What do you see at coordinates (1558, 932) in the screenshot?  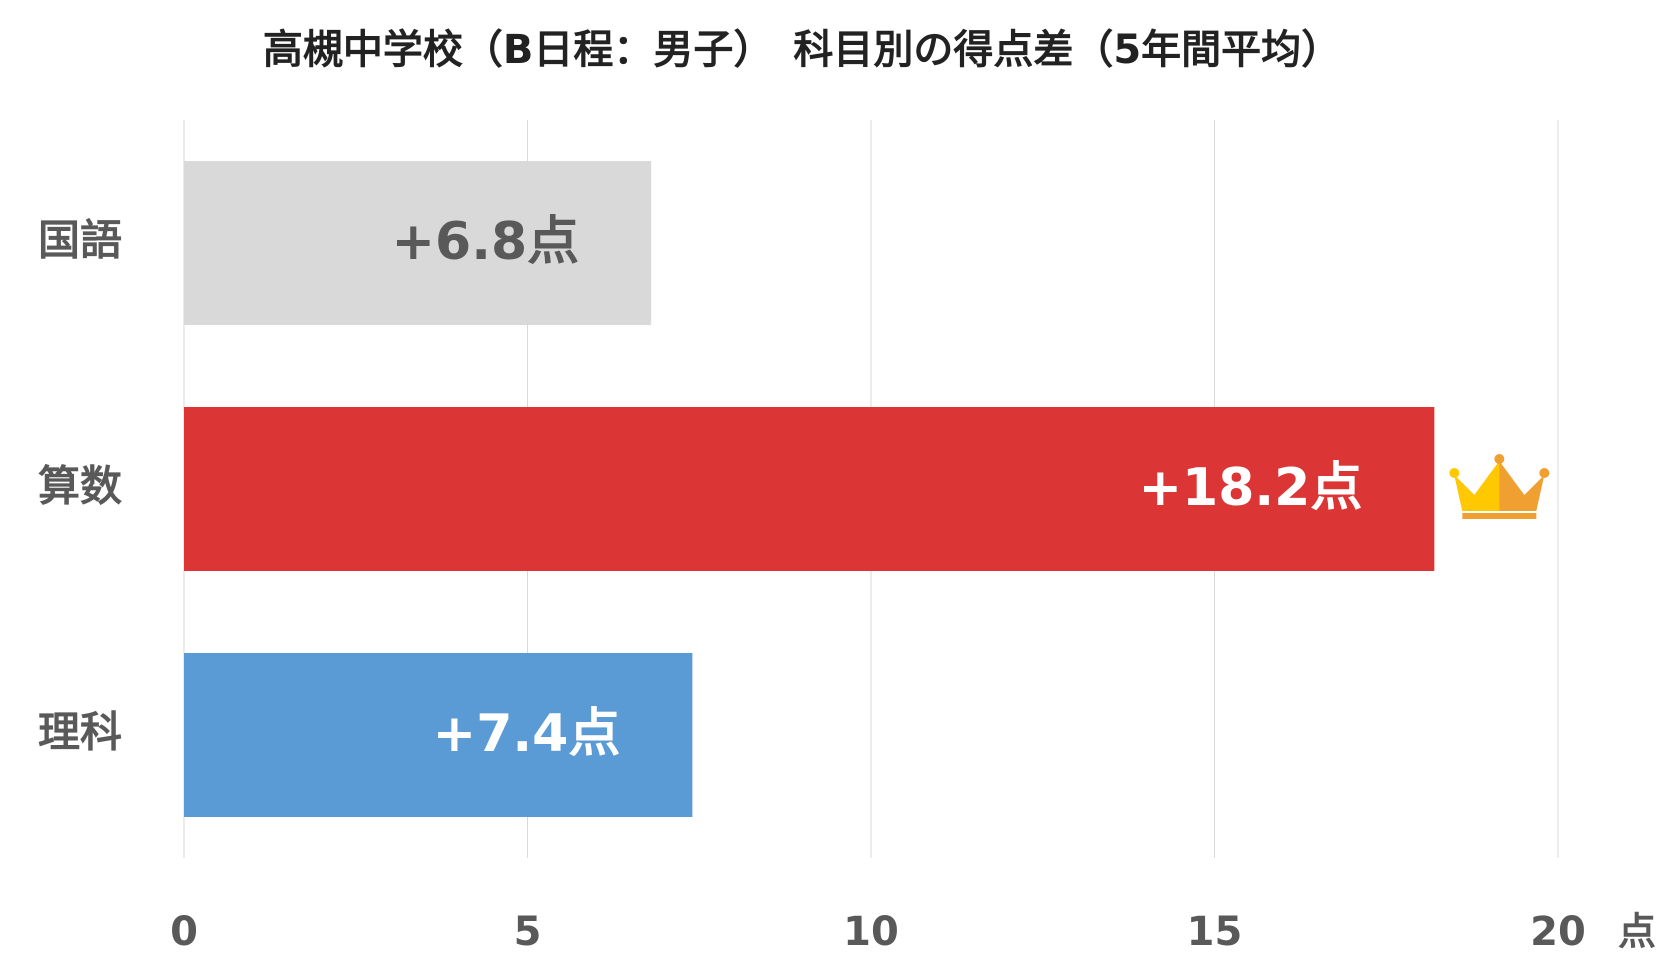 I see `x-tick-label: 20` at bounding box center [1558, 932].